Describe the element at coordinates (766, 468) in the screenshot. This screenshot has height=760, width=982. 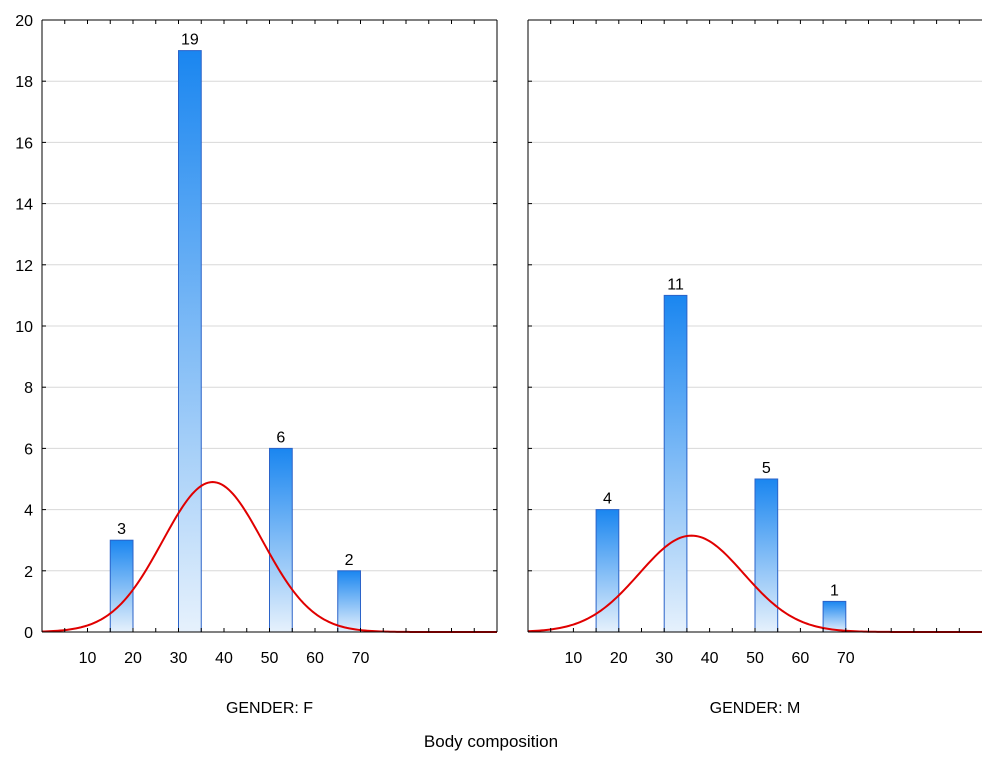
I see `bar-data-label: 5` at that location.